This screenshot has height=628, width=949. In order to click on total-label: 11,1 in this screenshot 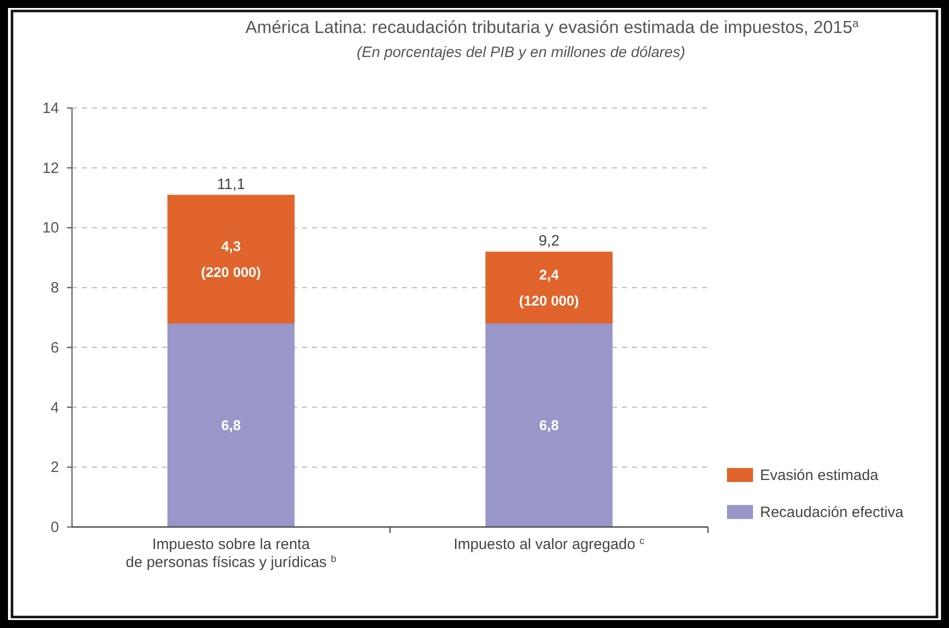, I will do `click(231, 184)`.